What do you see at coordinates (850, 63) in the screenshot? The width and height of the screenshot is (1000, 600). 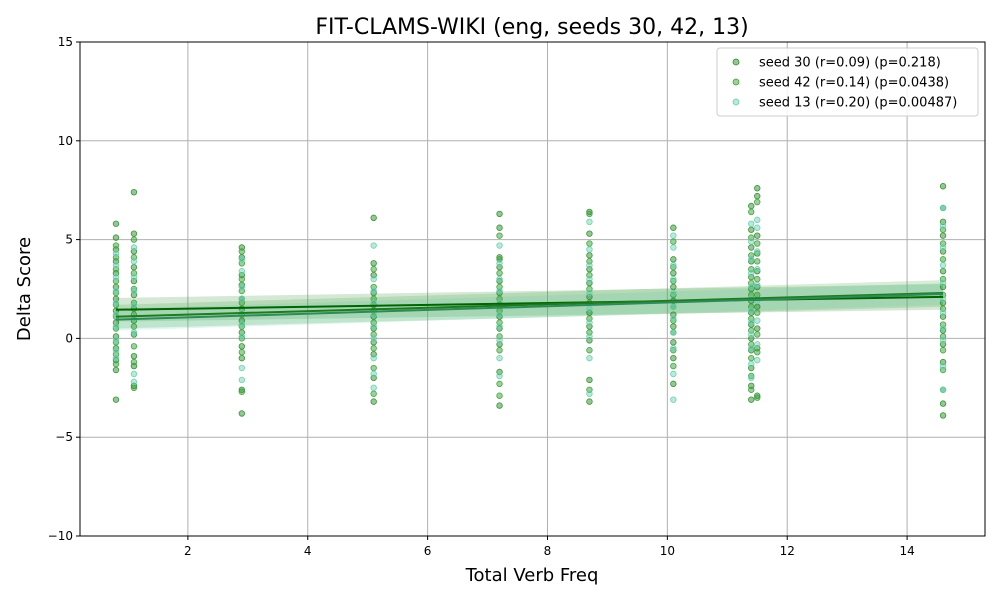 I see `legend-entry: seed 30 (r=0.09) (p=0.218)` at bounding box center [850, 63].